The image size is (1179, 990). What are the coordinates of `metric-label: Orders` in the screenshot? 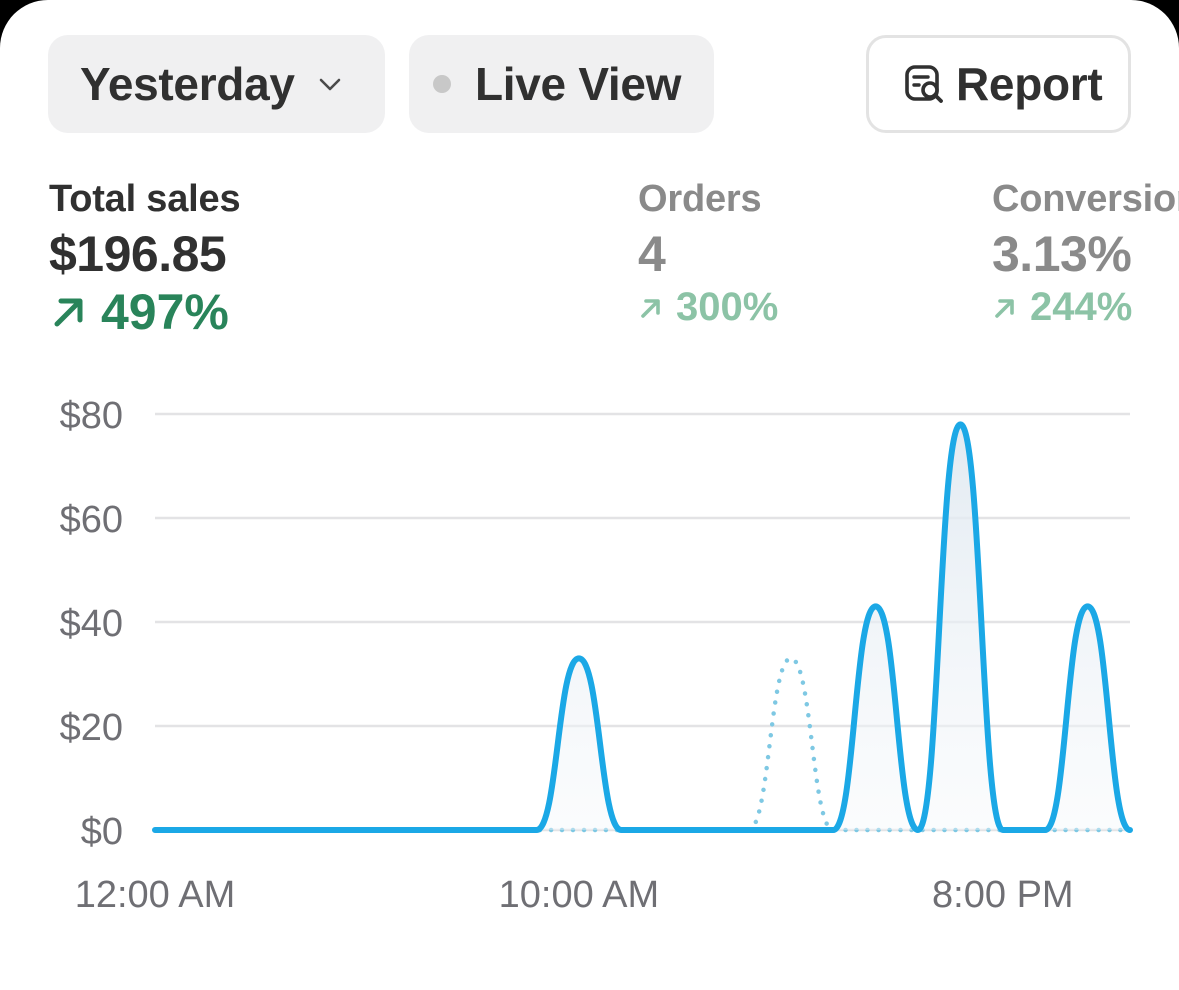 It's located at (700, 199).